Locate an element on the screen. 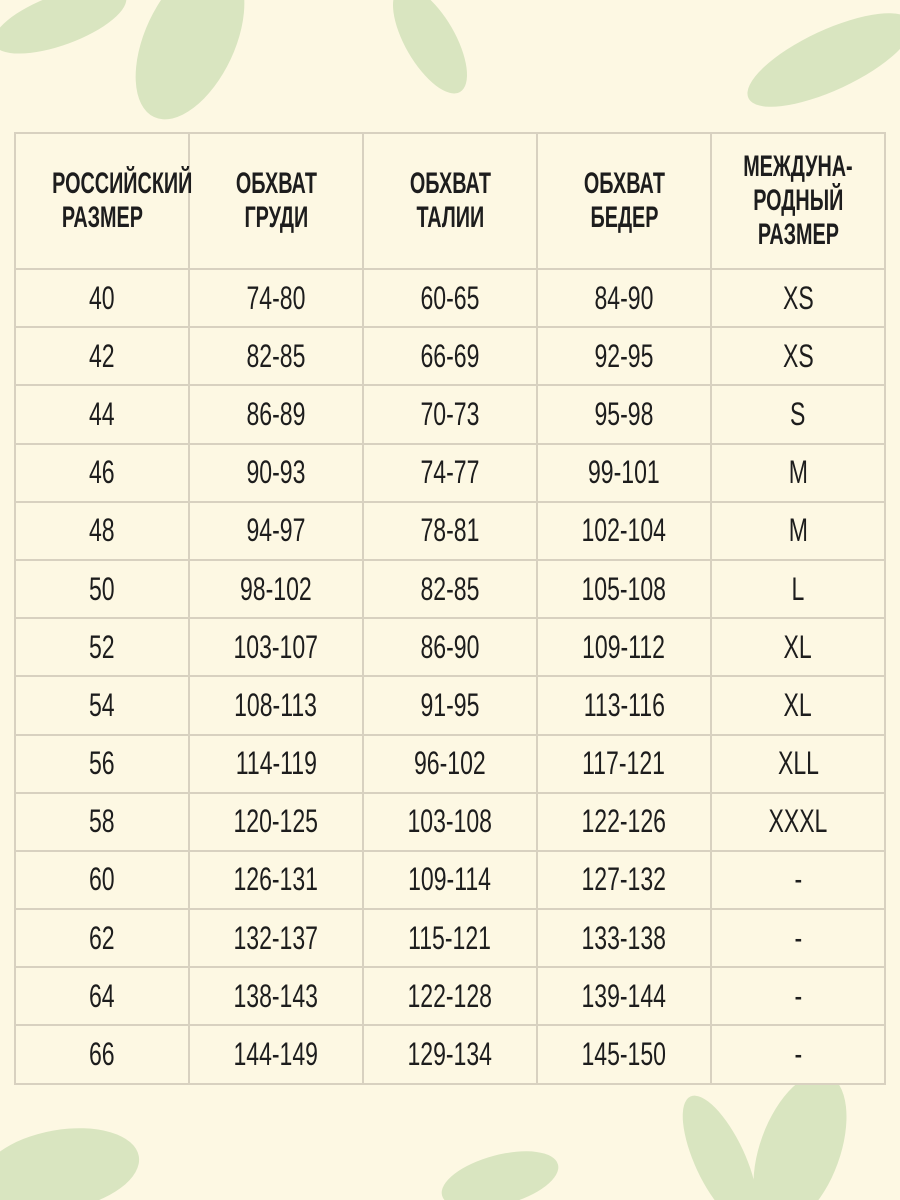  table-cell: 56 is located at coordinates (102, 763).